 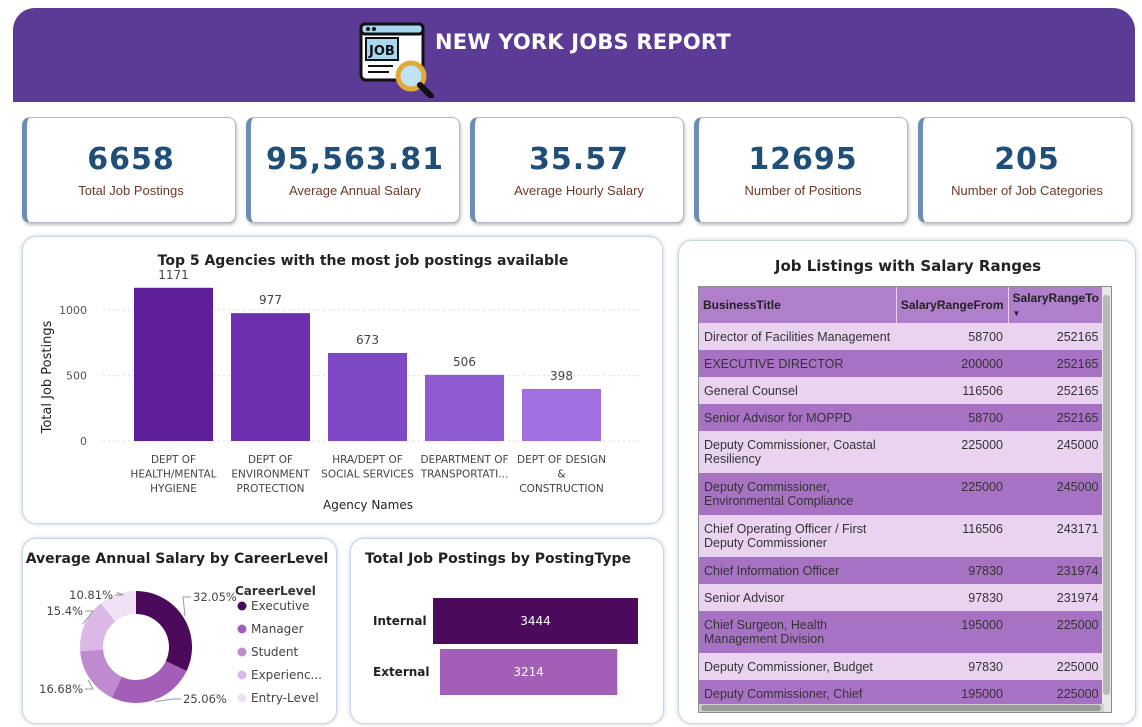 What do you see at coordinates (583, 42) in the screenshot?
I see `report-title: NEW YORK JOBS REPORT` at bounding box center [583, 42].